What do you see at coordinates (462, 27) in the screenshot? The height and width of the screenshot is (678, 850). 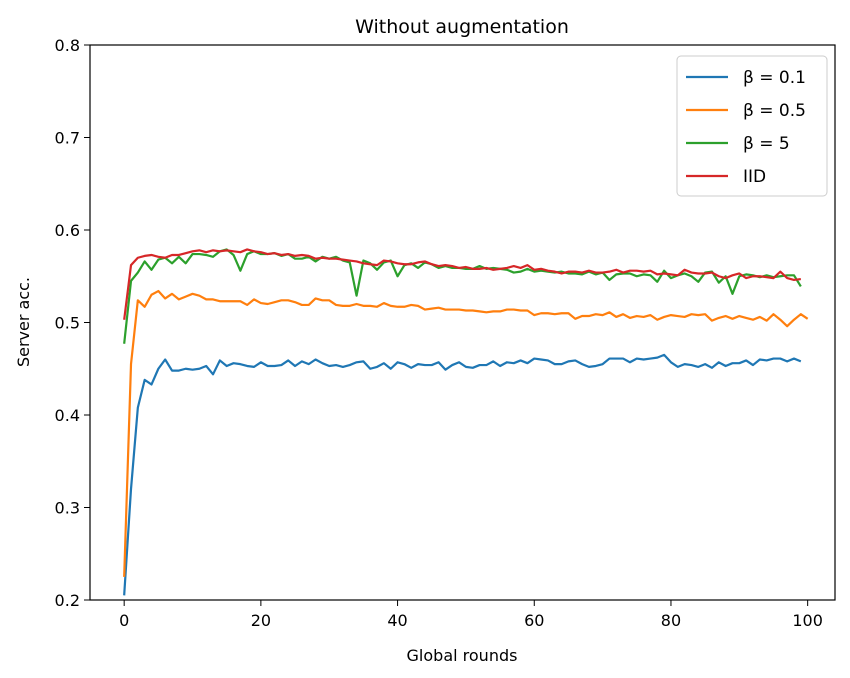 I see `chart-title: Without augmentation` at bounding box center [462, 27].